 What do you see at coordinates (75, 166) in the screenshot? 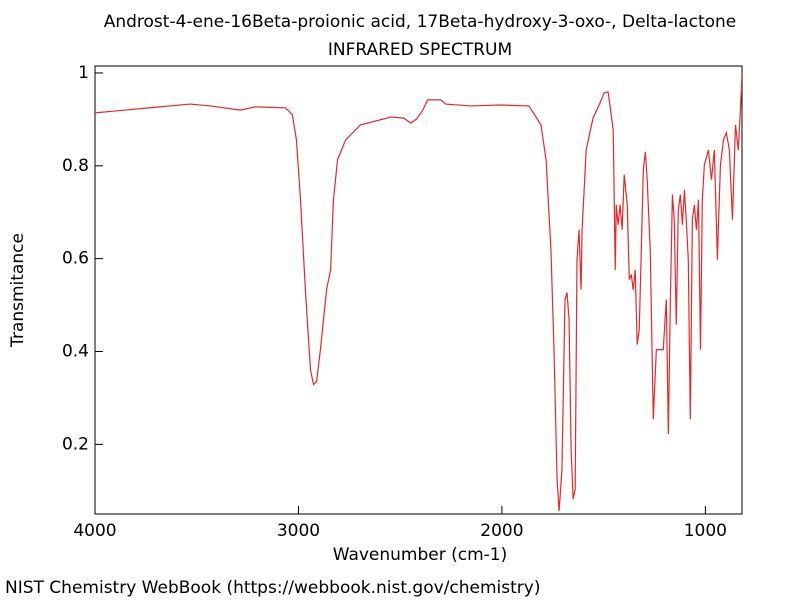
I see `y-tick-label: 0.8` at bounding box center [75, 166].